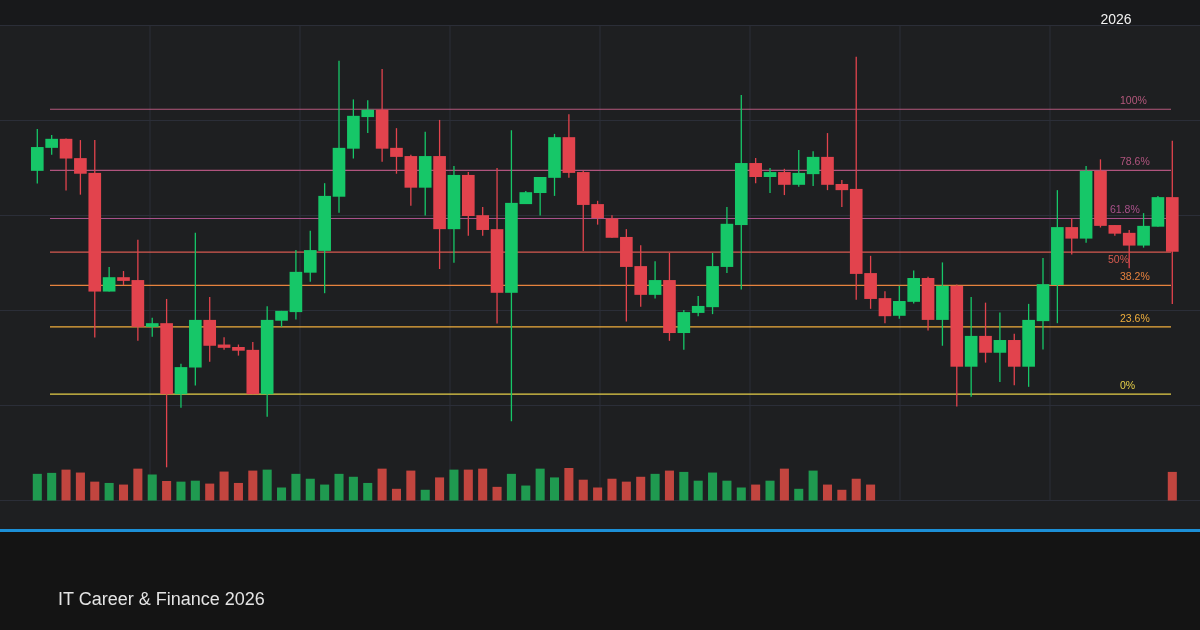 The width and height of the screenshot is (1200, 630). What do you see at coordinates (1135, 276) in the screenshot?
I see `annotation: 38.2%` at bounding box center [1135, 276].